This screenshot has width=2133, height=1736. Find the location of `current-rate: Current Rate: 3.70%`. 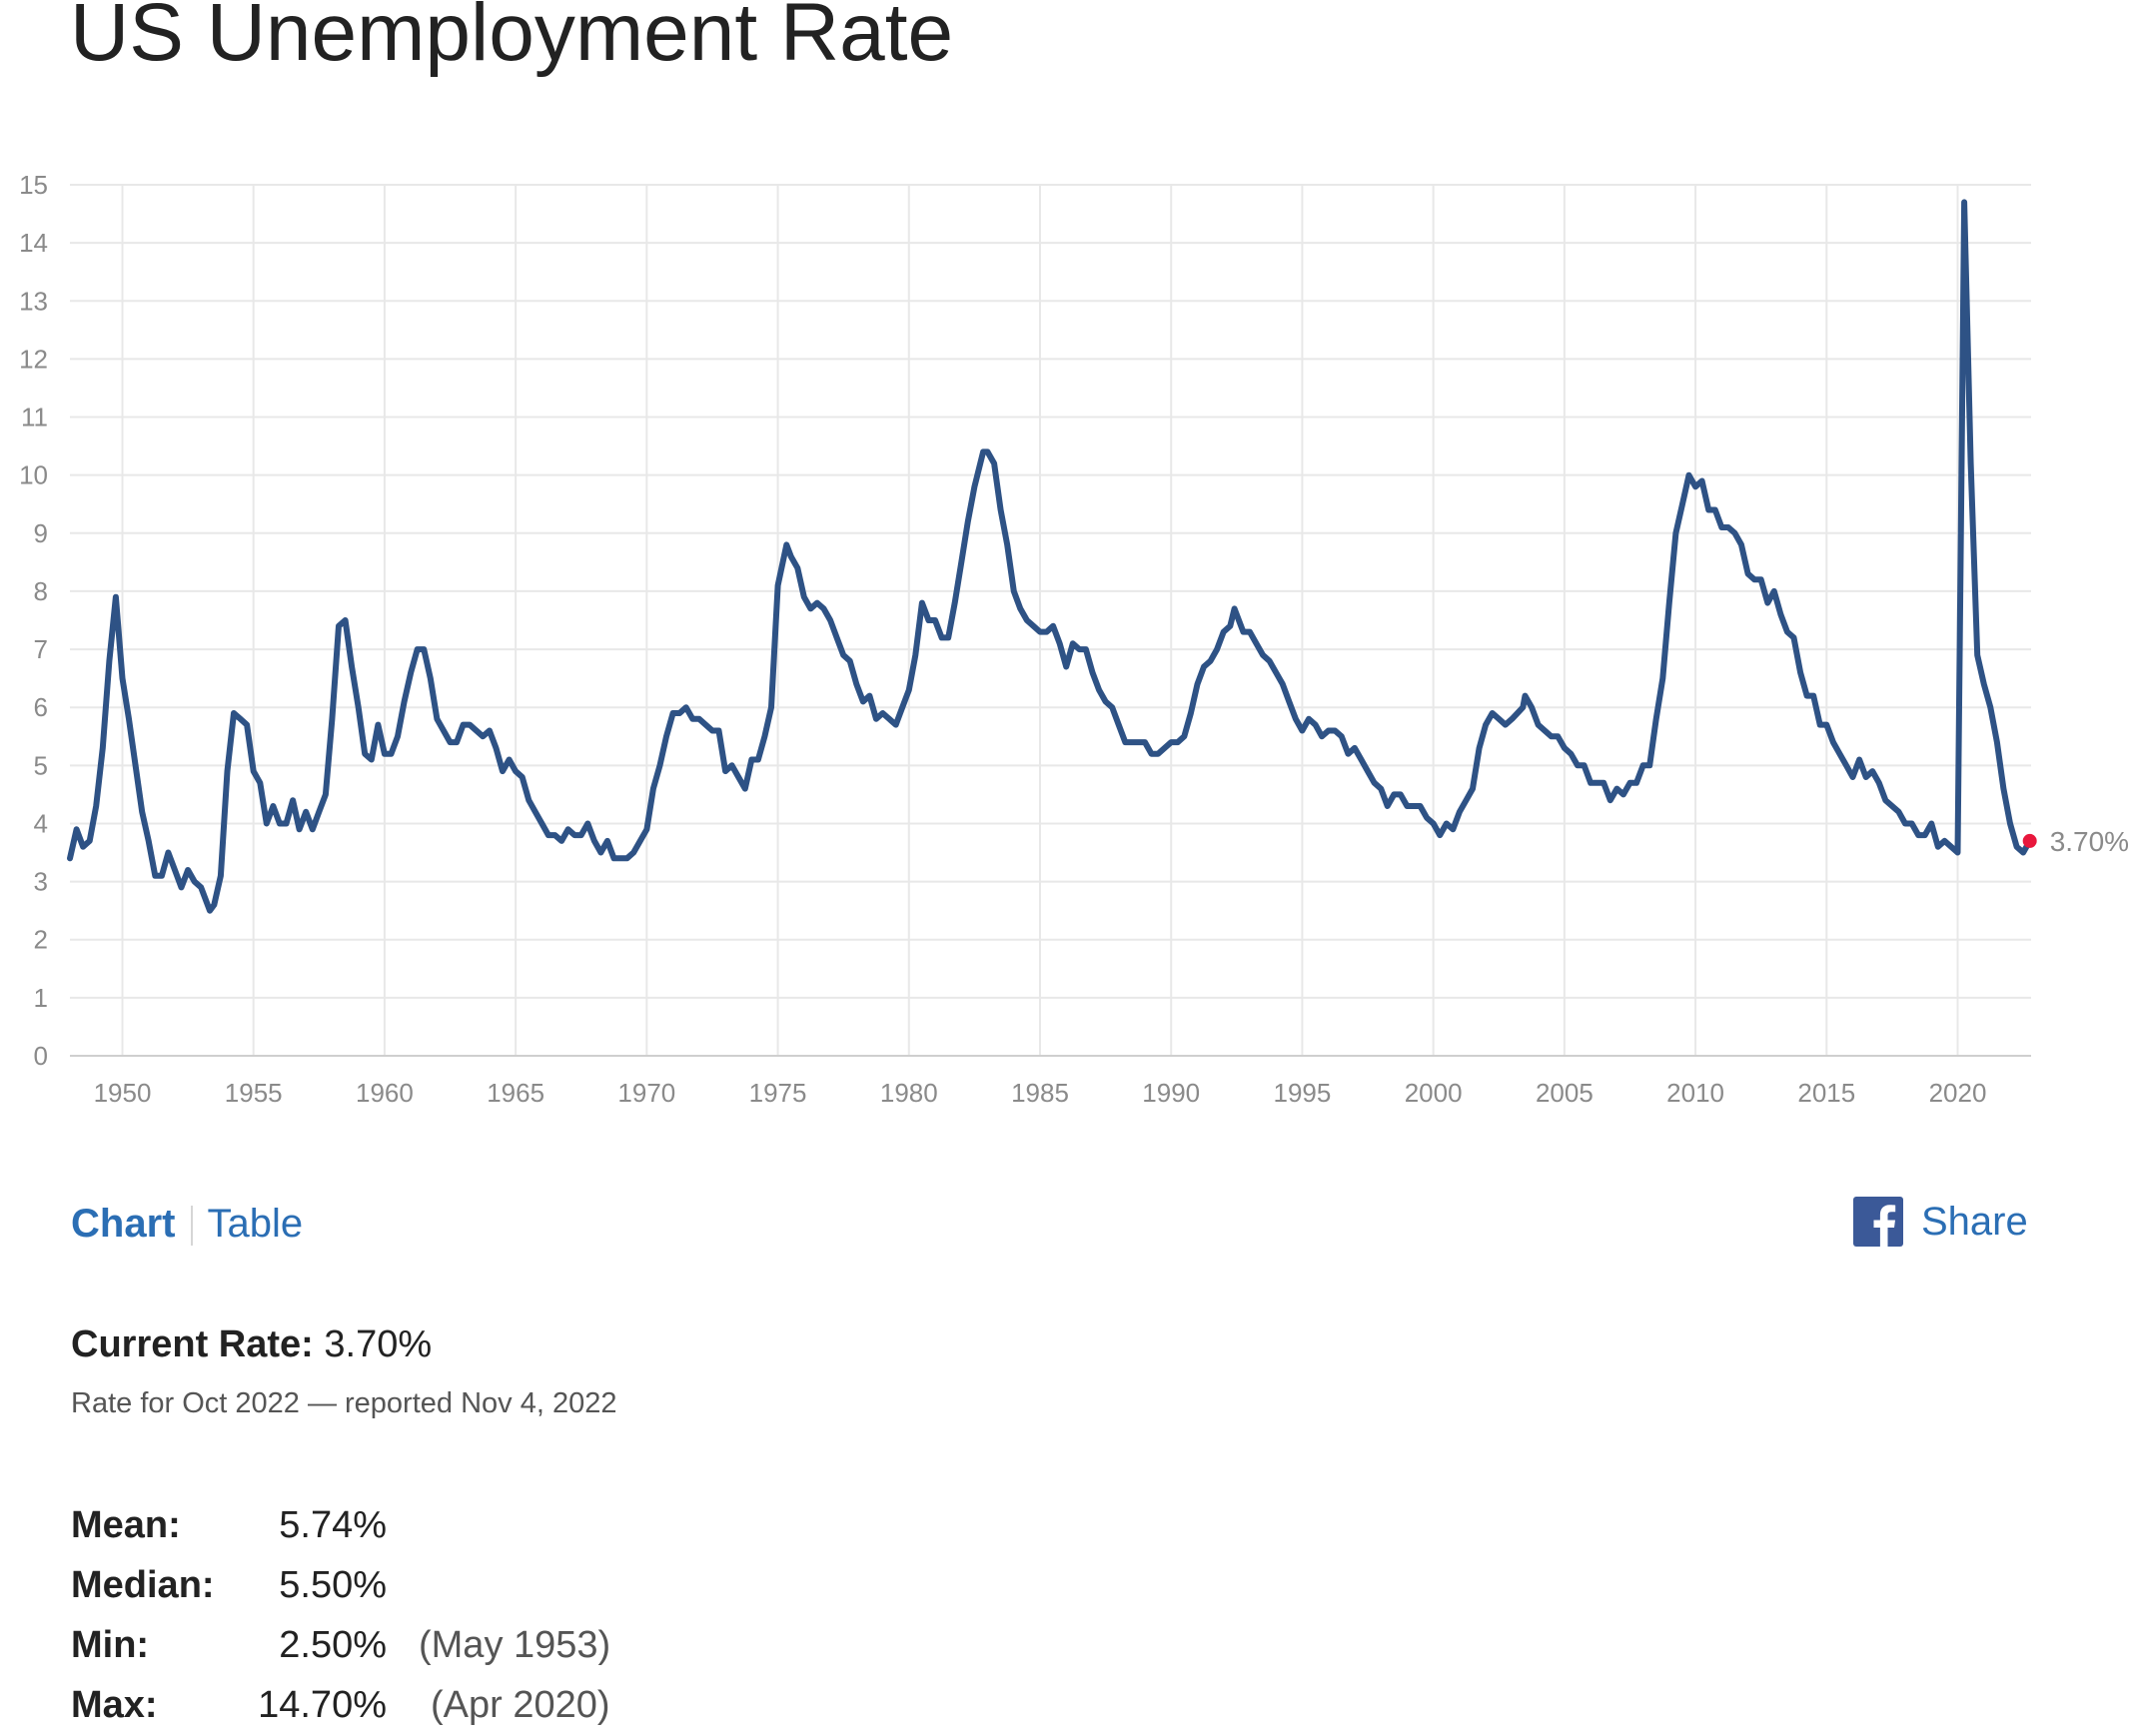

current-rate: Current Rate: 3.70% is located at coordinates (251, 1344).